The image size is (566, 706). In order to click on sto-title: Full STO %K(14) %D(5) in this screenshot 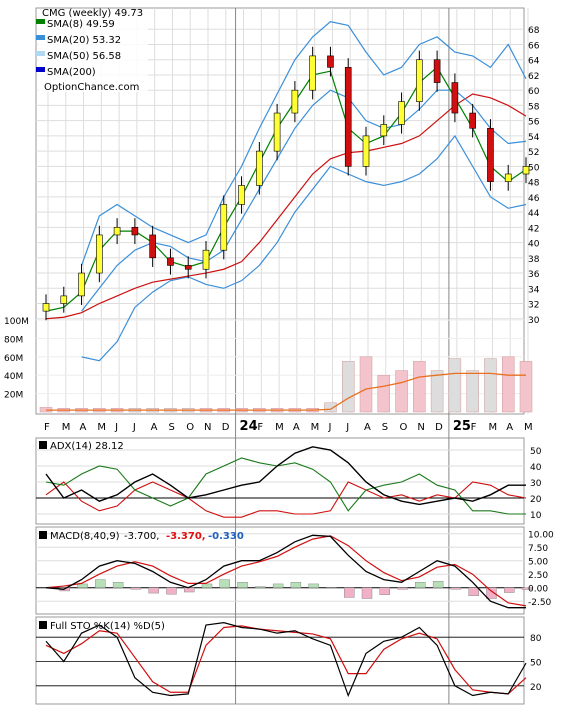, I will do `click(102, 626)`.